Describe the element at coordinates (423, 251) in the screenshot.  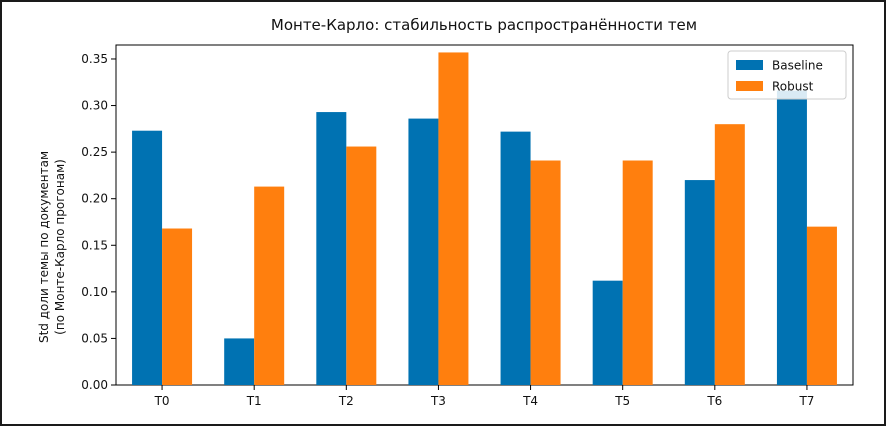
I see `bar-baseline-t3` at that location.